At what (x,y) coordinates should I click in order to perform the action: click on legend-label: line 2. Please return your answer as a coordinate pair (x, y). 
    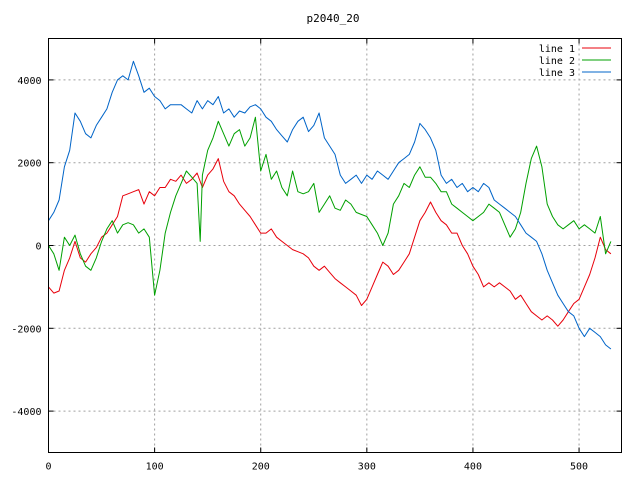
    Looking at the image, I should click on (557, 61).